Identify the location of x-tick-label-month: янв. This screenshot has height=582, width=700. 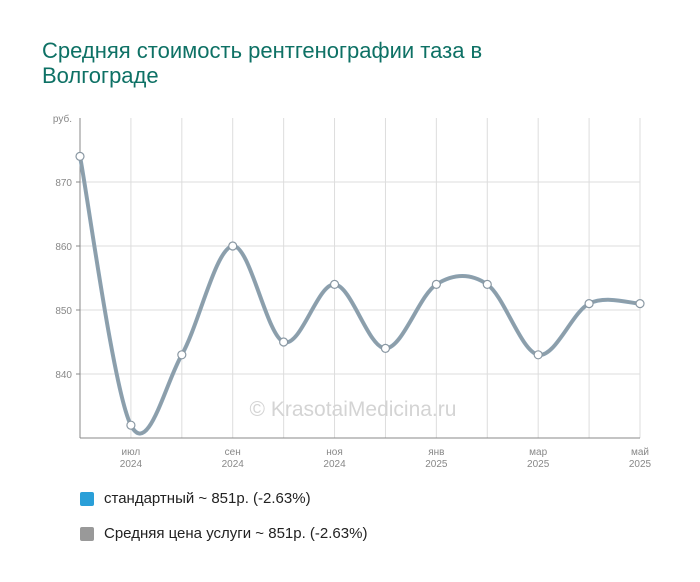
(436, 452).